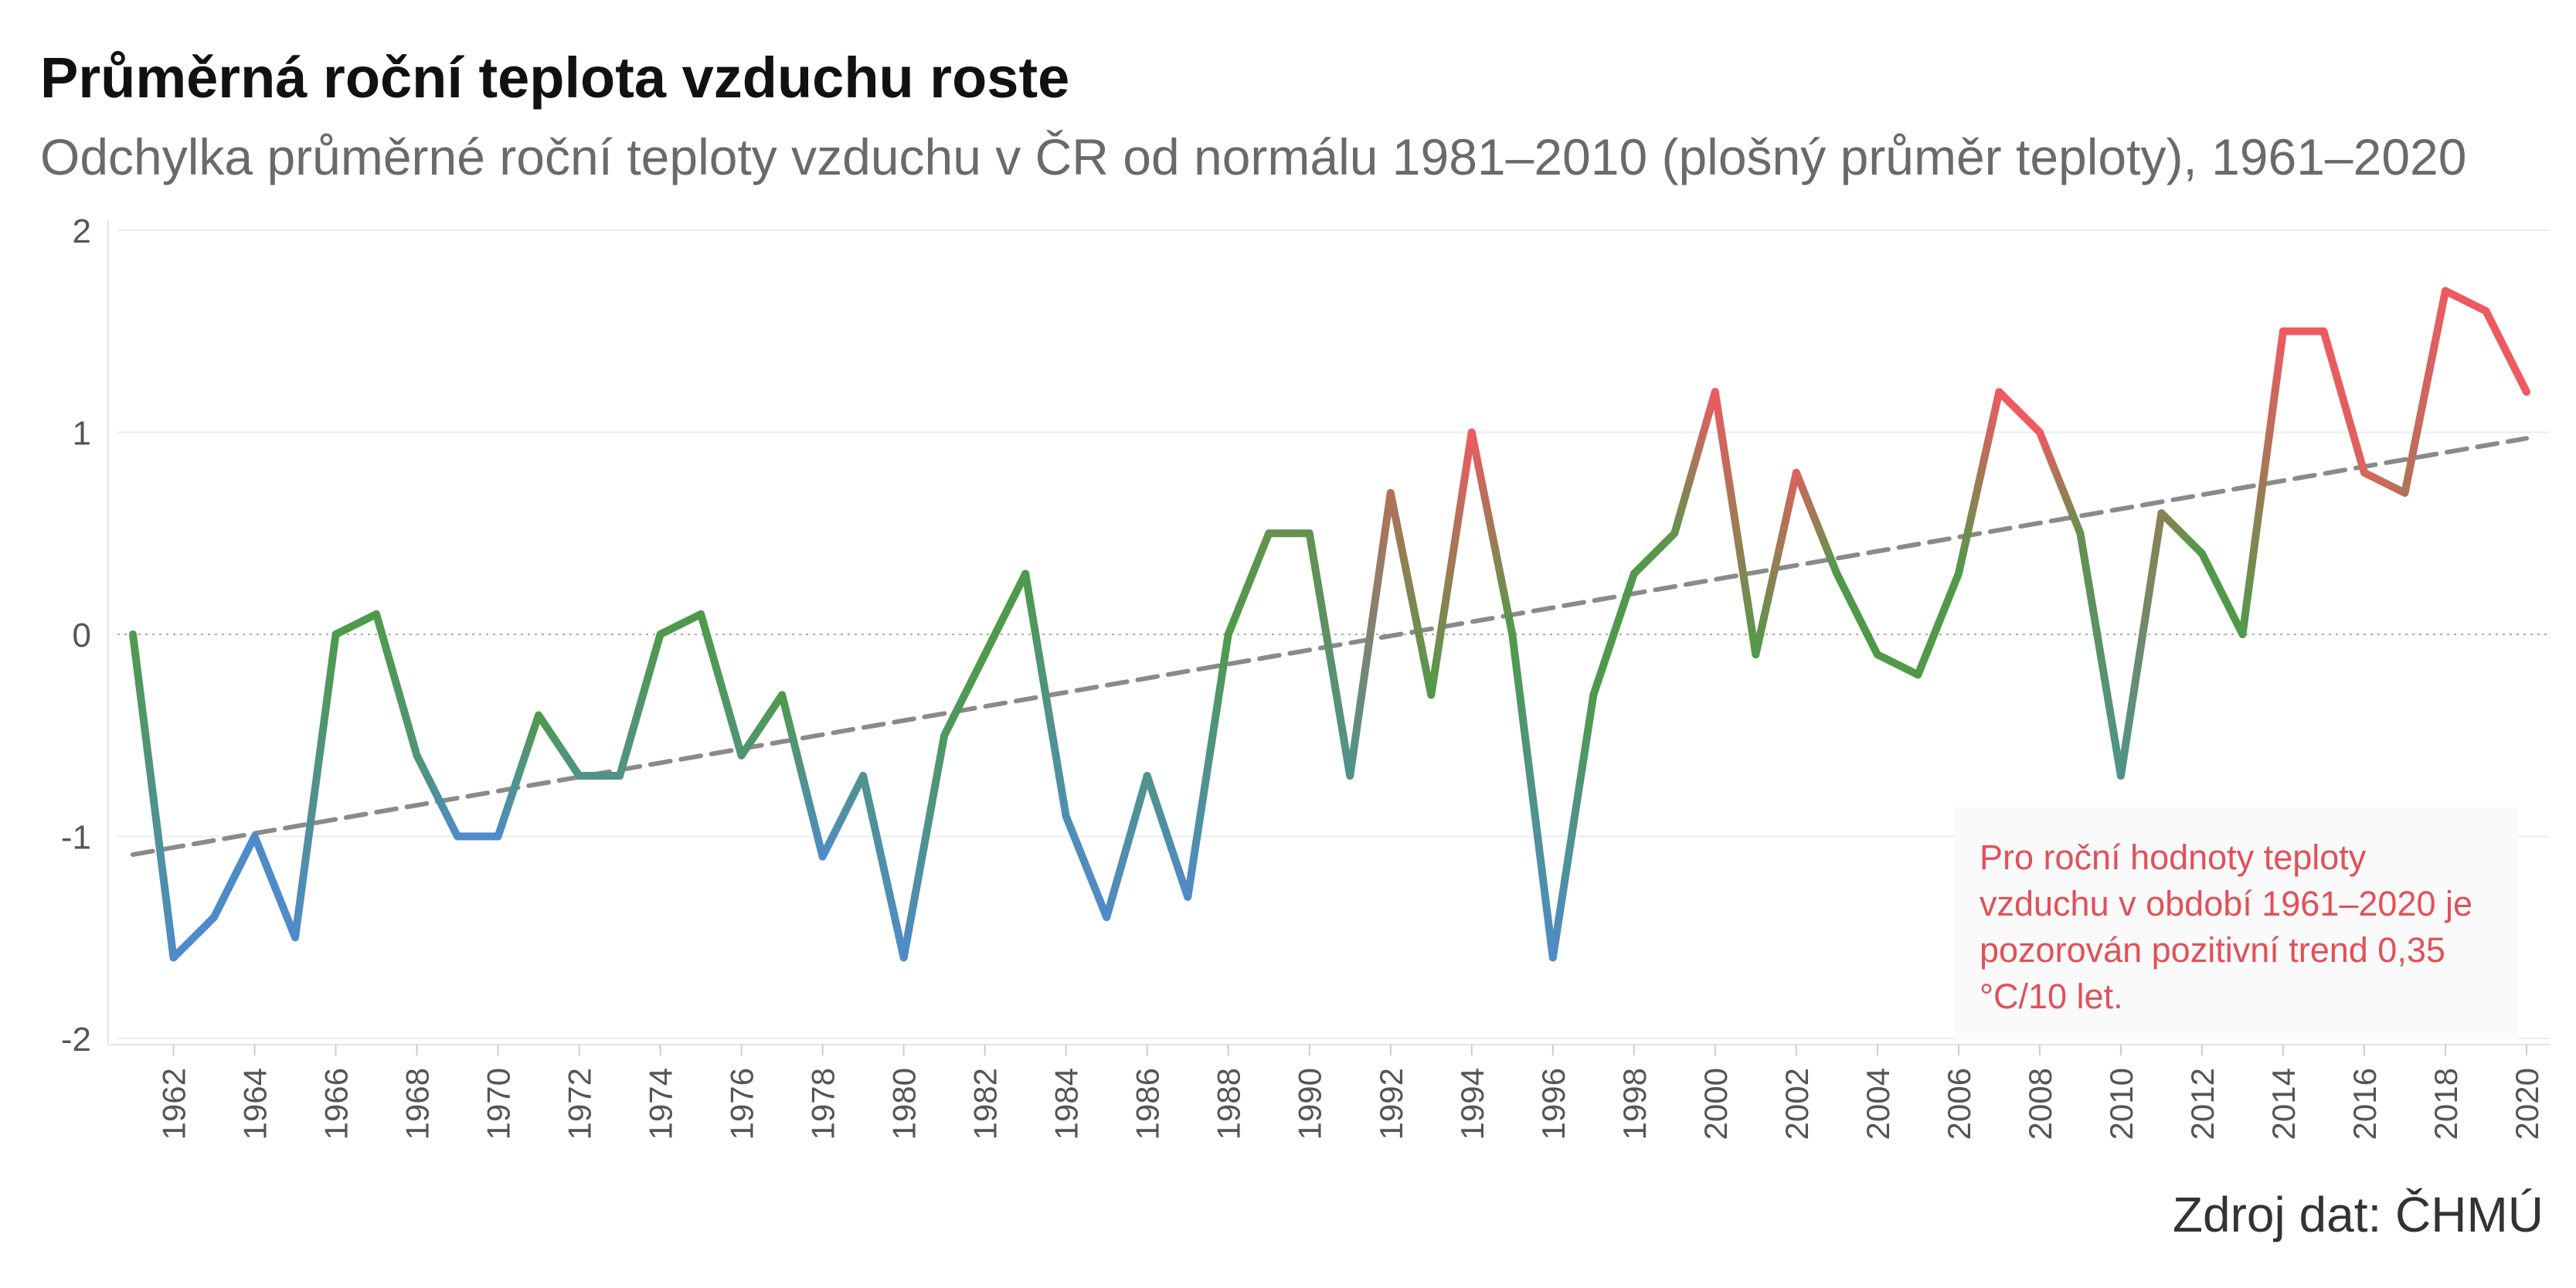 The width and height of the screenshot is (2576, 1288). What do you see at coordinates (1066, 1104) in the screenshot?
I see `x-tick-label: 1984` at bounding box center [1066, 1104].